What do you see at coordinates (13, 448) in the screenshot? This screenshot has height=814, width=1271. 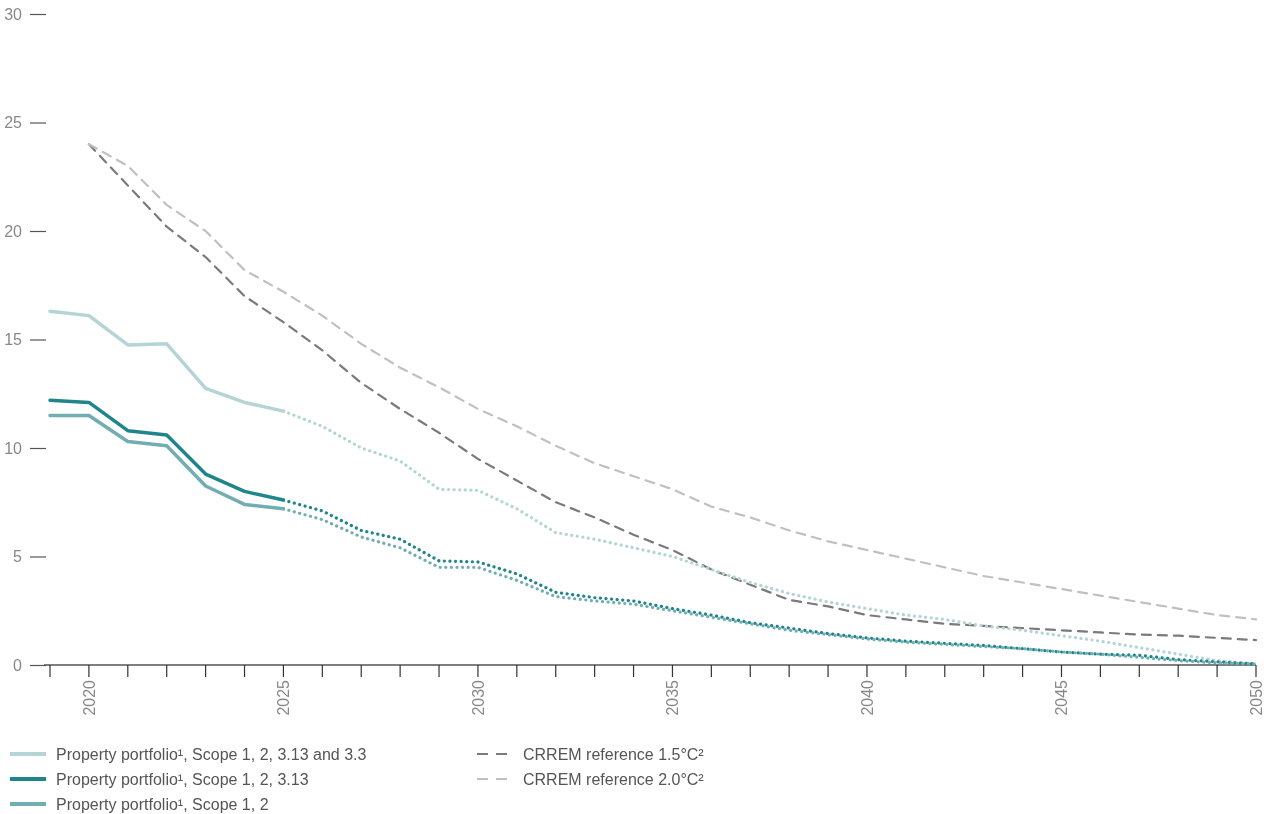 I see `y-tick-label: 10` at bounding box center [13, 448].